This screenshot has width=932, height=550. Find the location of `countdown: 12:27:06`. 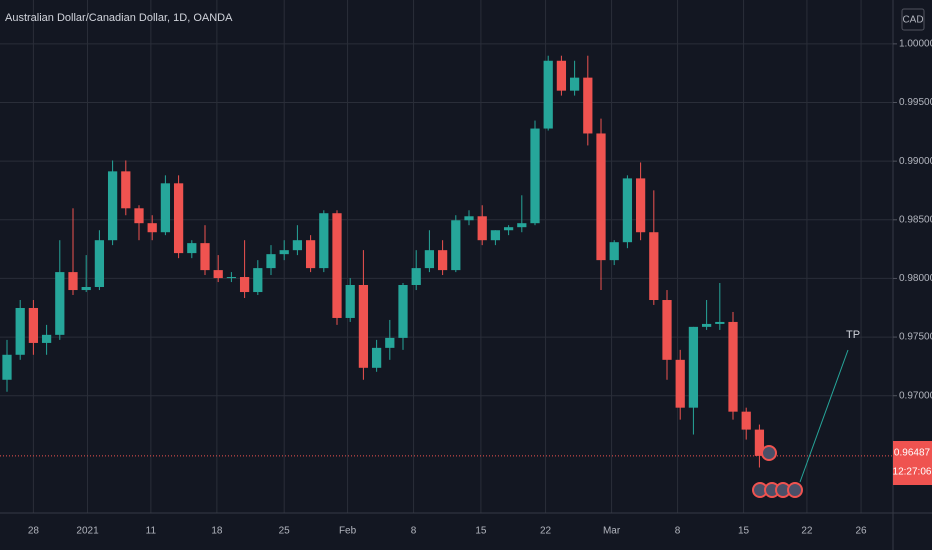

countdown: 12:27:06 is located at coordinates (912, 472).